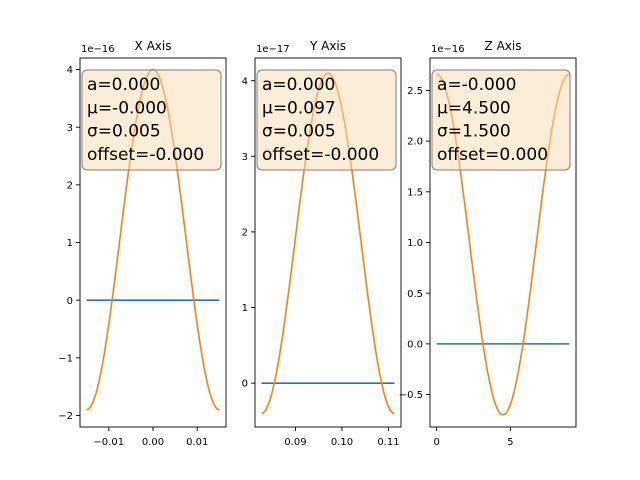 The image size is (640, 480). I want to click on annotation-line: σ=1.500, so click(474, 132).